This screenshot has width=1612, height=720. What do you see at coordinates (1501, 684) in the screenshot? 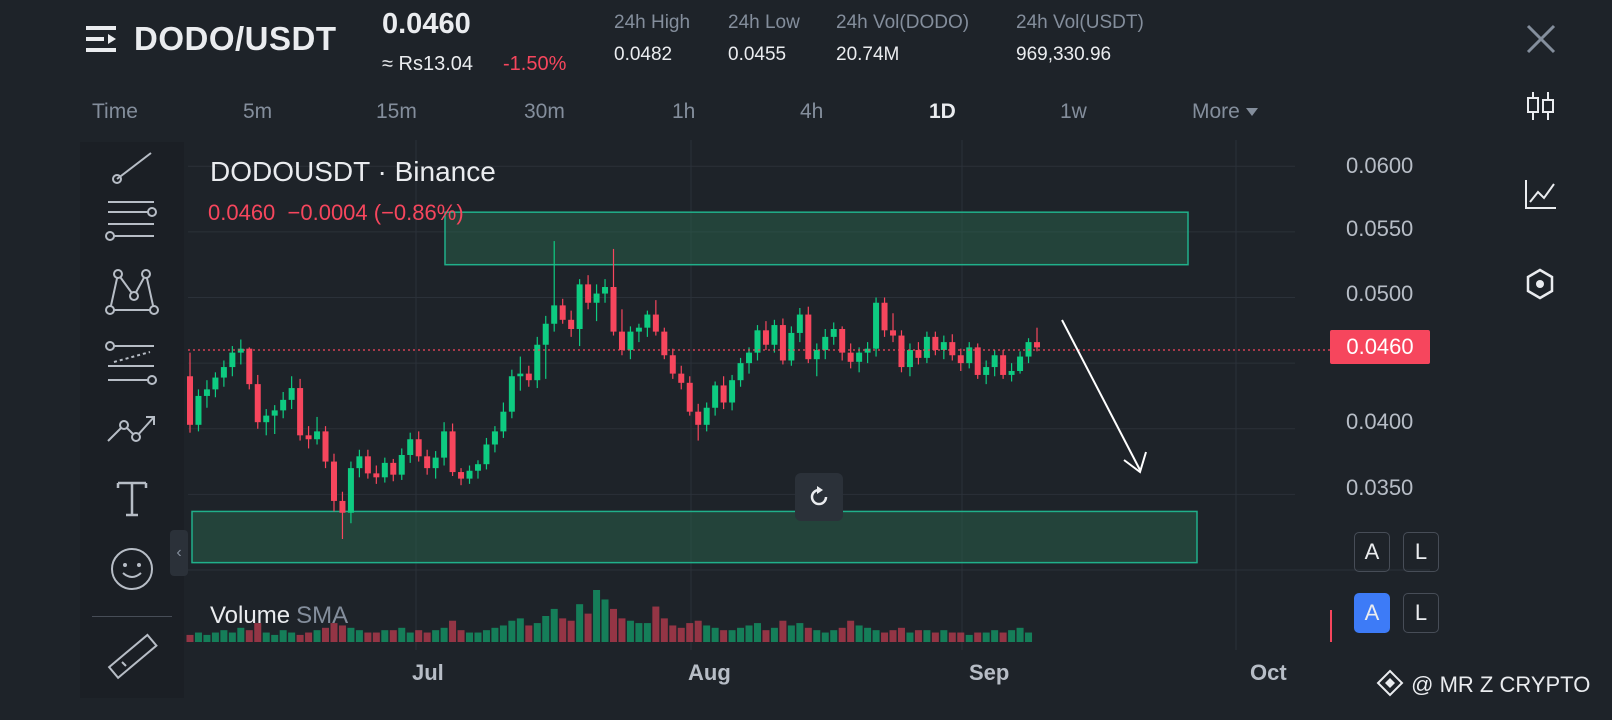
I see `watermark-text: @ MR Z CRYPTO` at bounding box center [1501, 684].